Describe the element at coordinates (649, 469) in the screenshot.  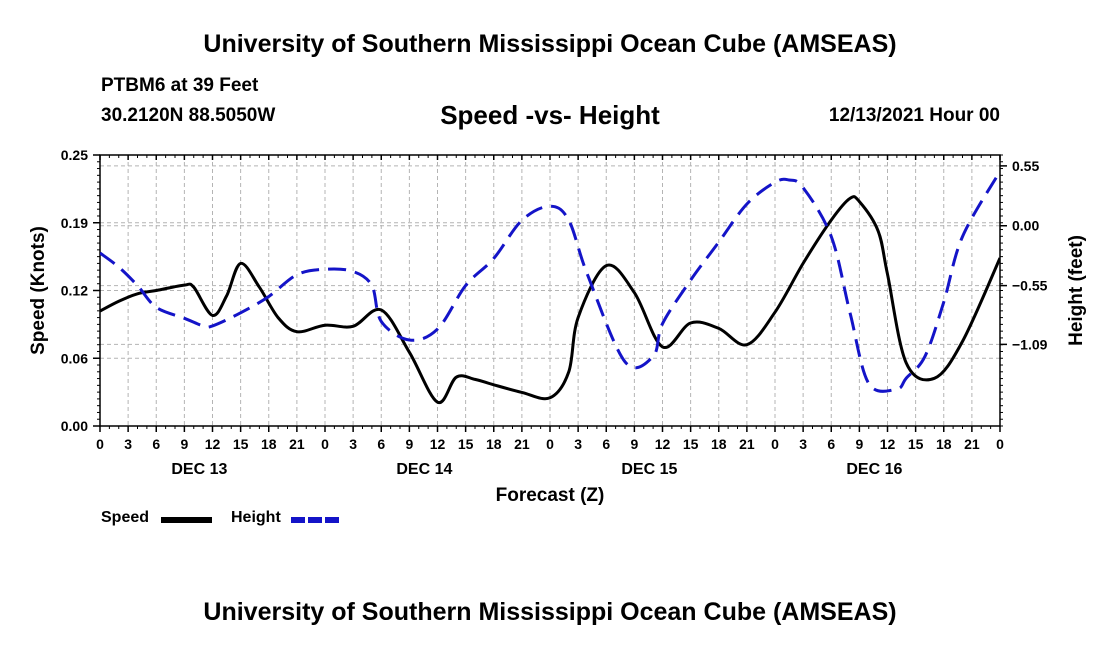
I see `day-label: DEC 15` at that location.